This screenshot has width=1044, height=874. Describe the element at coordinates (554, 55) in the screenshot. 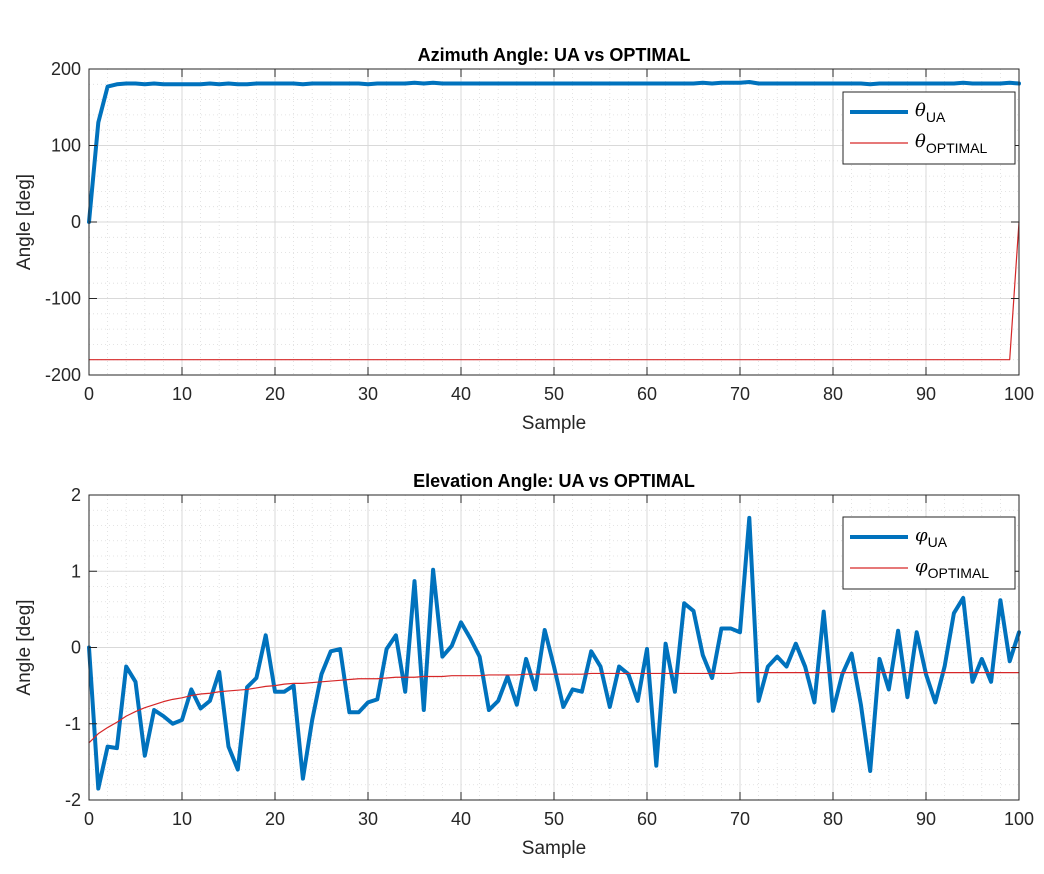

I see `chart-title: Azimuth Angle: UA vs OPTIMAL` at that location.